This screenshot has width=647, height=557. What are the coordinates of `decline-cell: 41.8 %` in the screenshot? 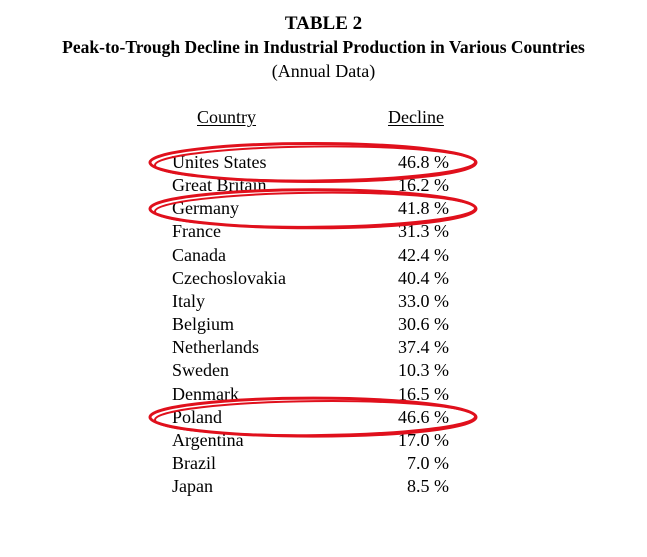 It's located at (423, 208).